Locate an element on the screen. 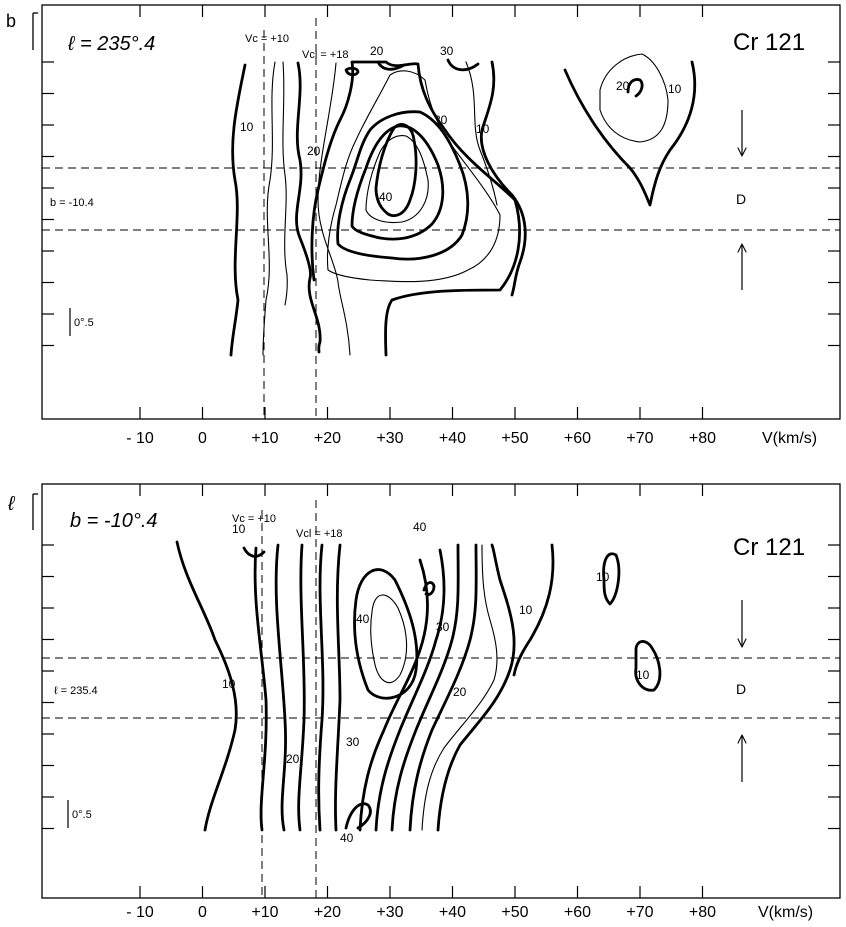 This screenshot has height=927, width=846. top-clabel-6: 20 is located at coordinates (377, 51).